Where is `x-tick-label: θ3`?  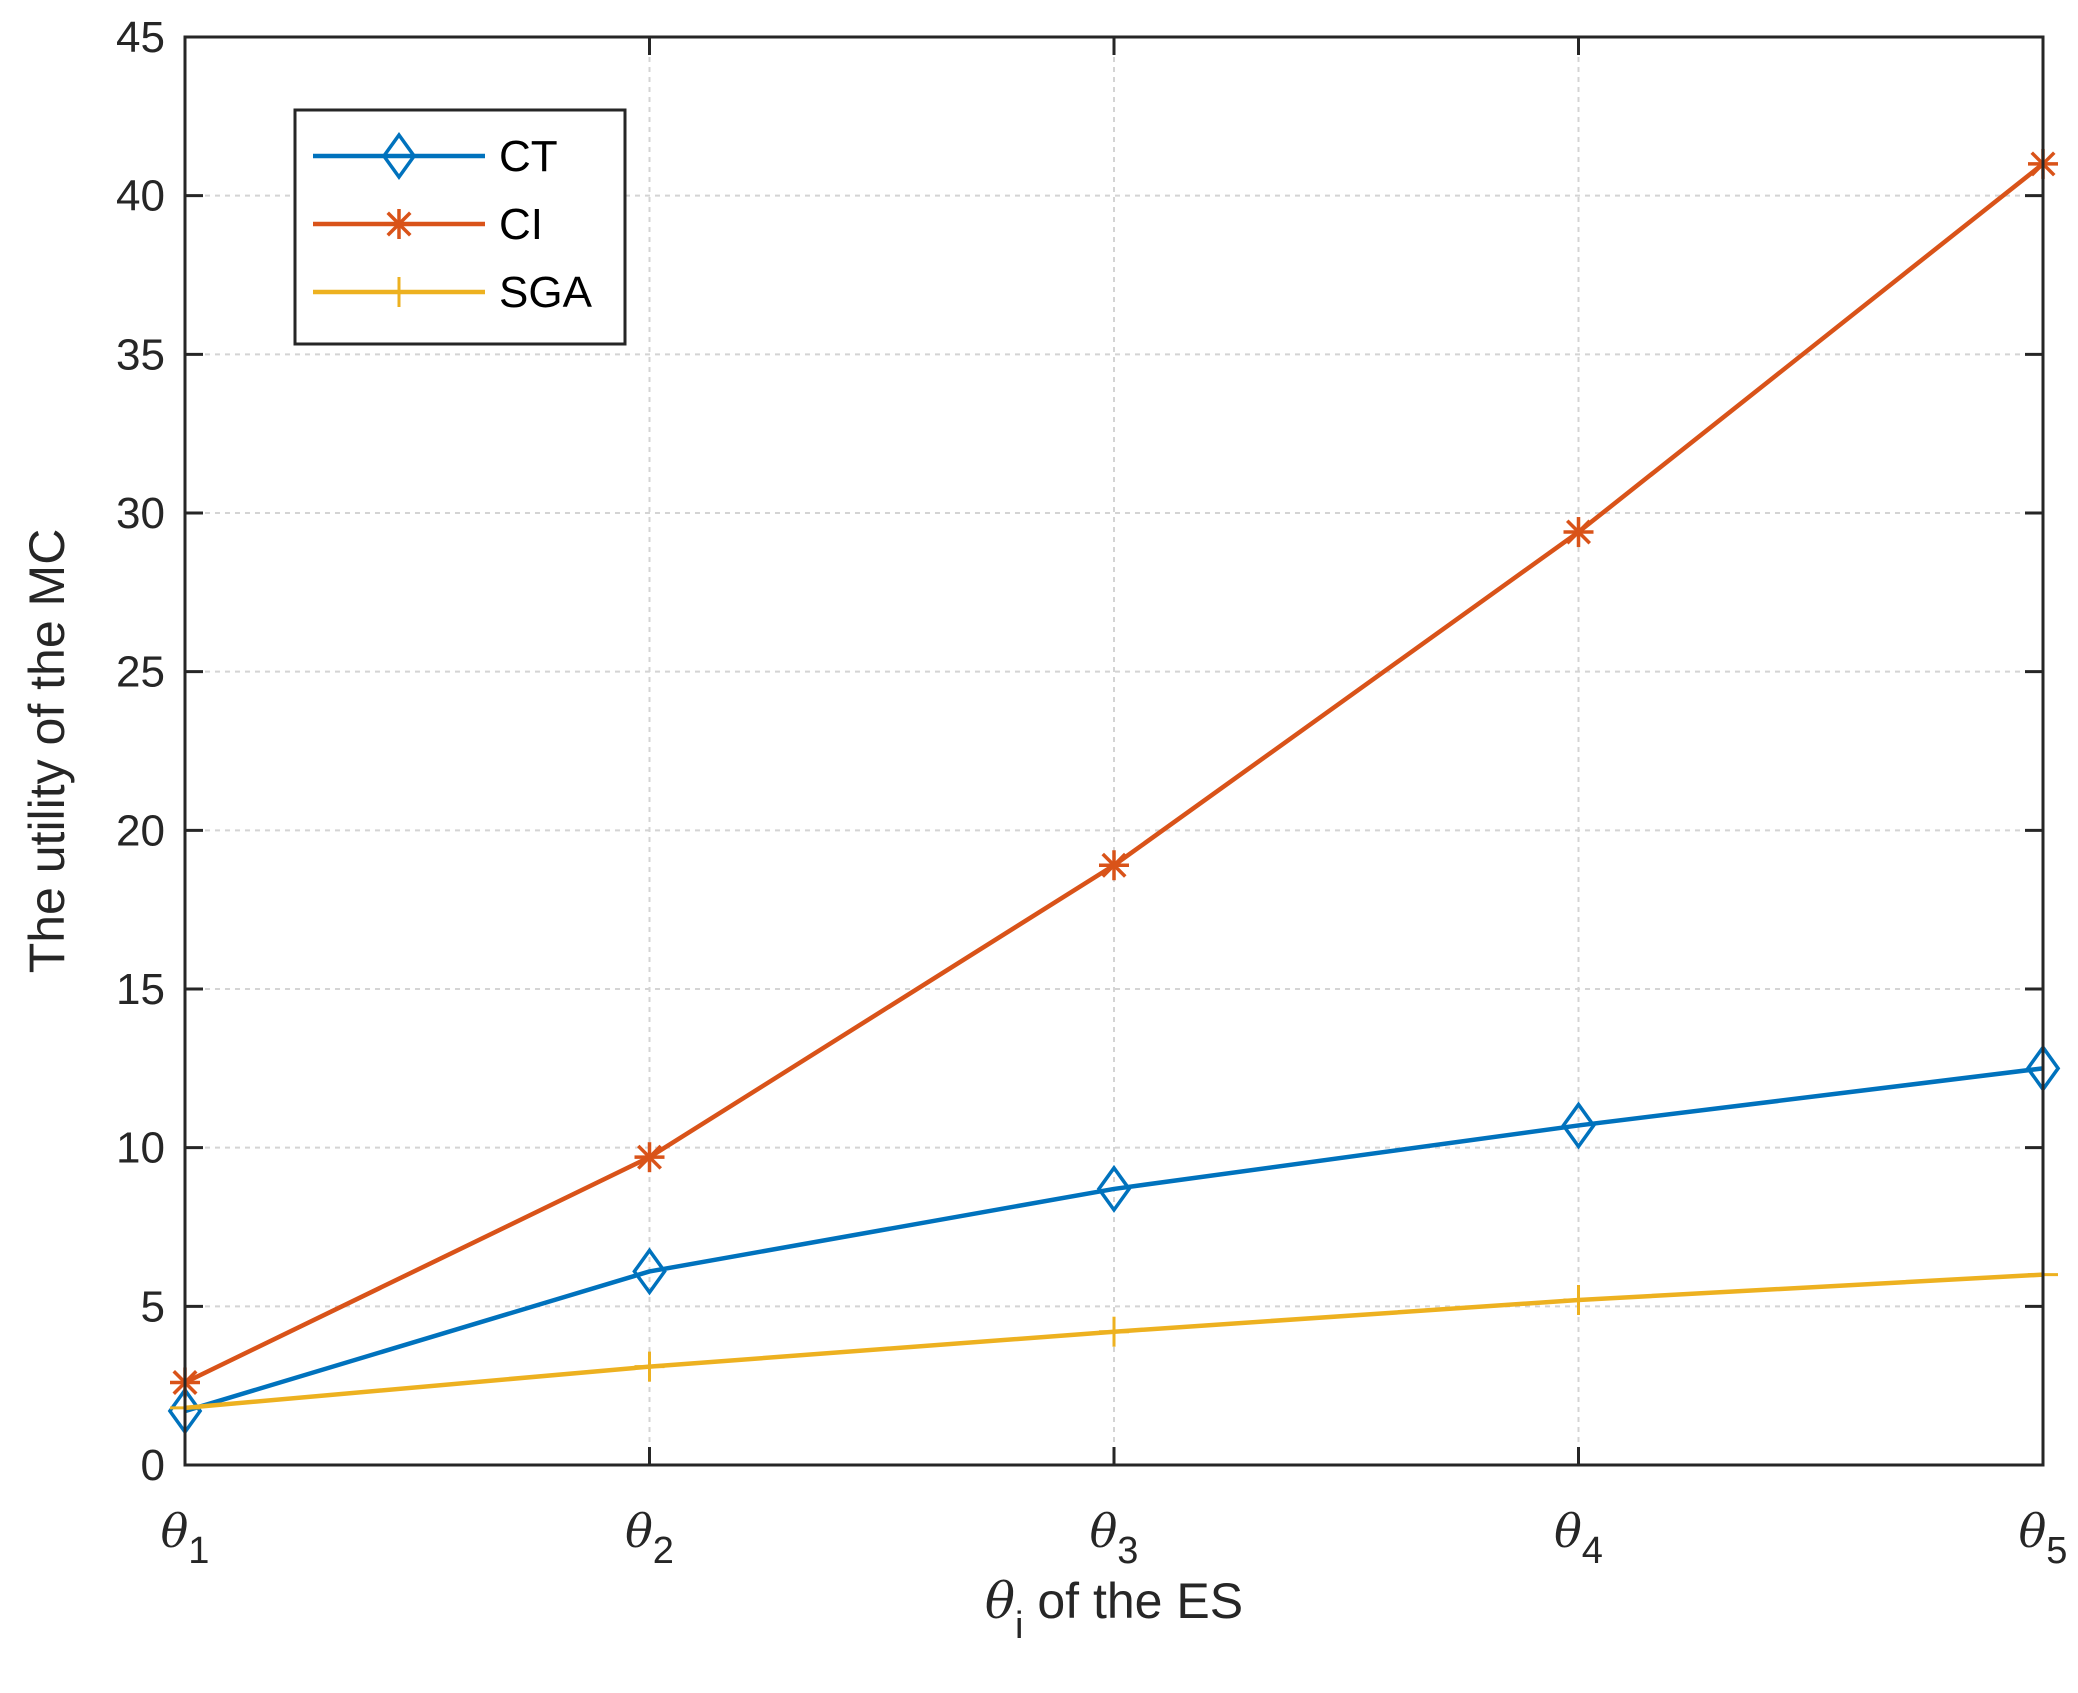
x-tick-label: θ3 is located at coordinates (1114, 1538).